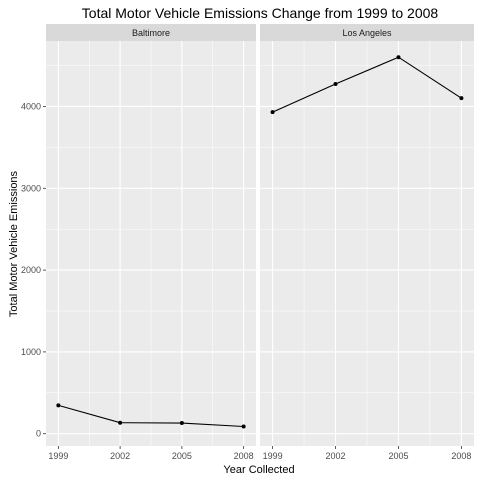 Image resolution: width=480 pixels, height=480 pixels. What do you see at coordinates (31, 352) in the screenshot?
I see `y-tick-label: 1000` at bounding box center [31, 352].